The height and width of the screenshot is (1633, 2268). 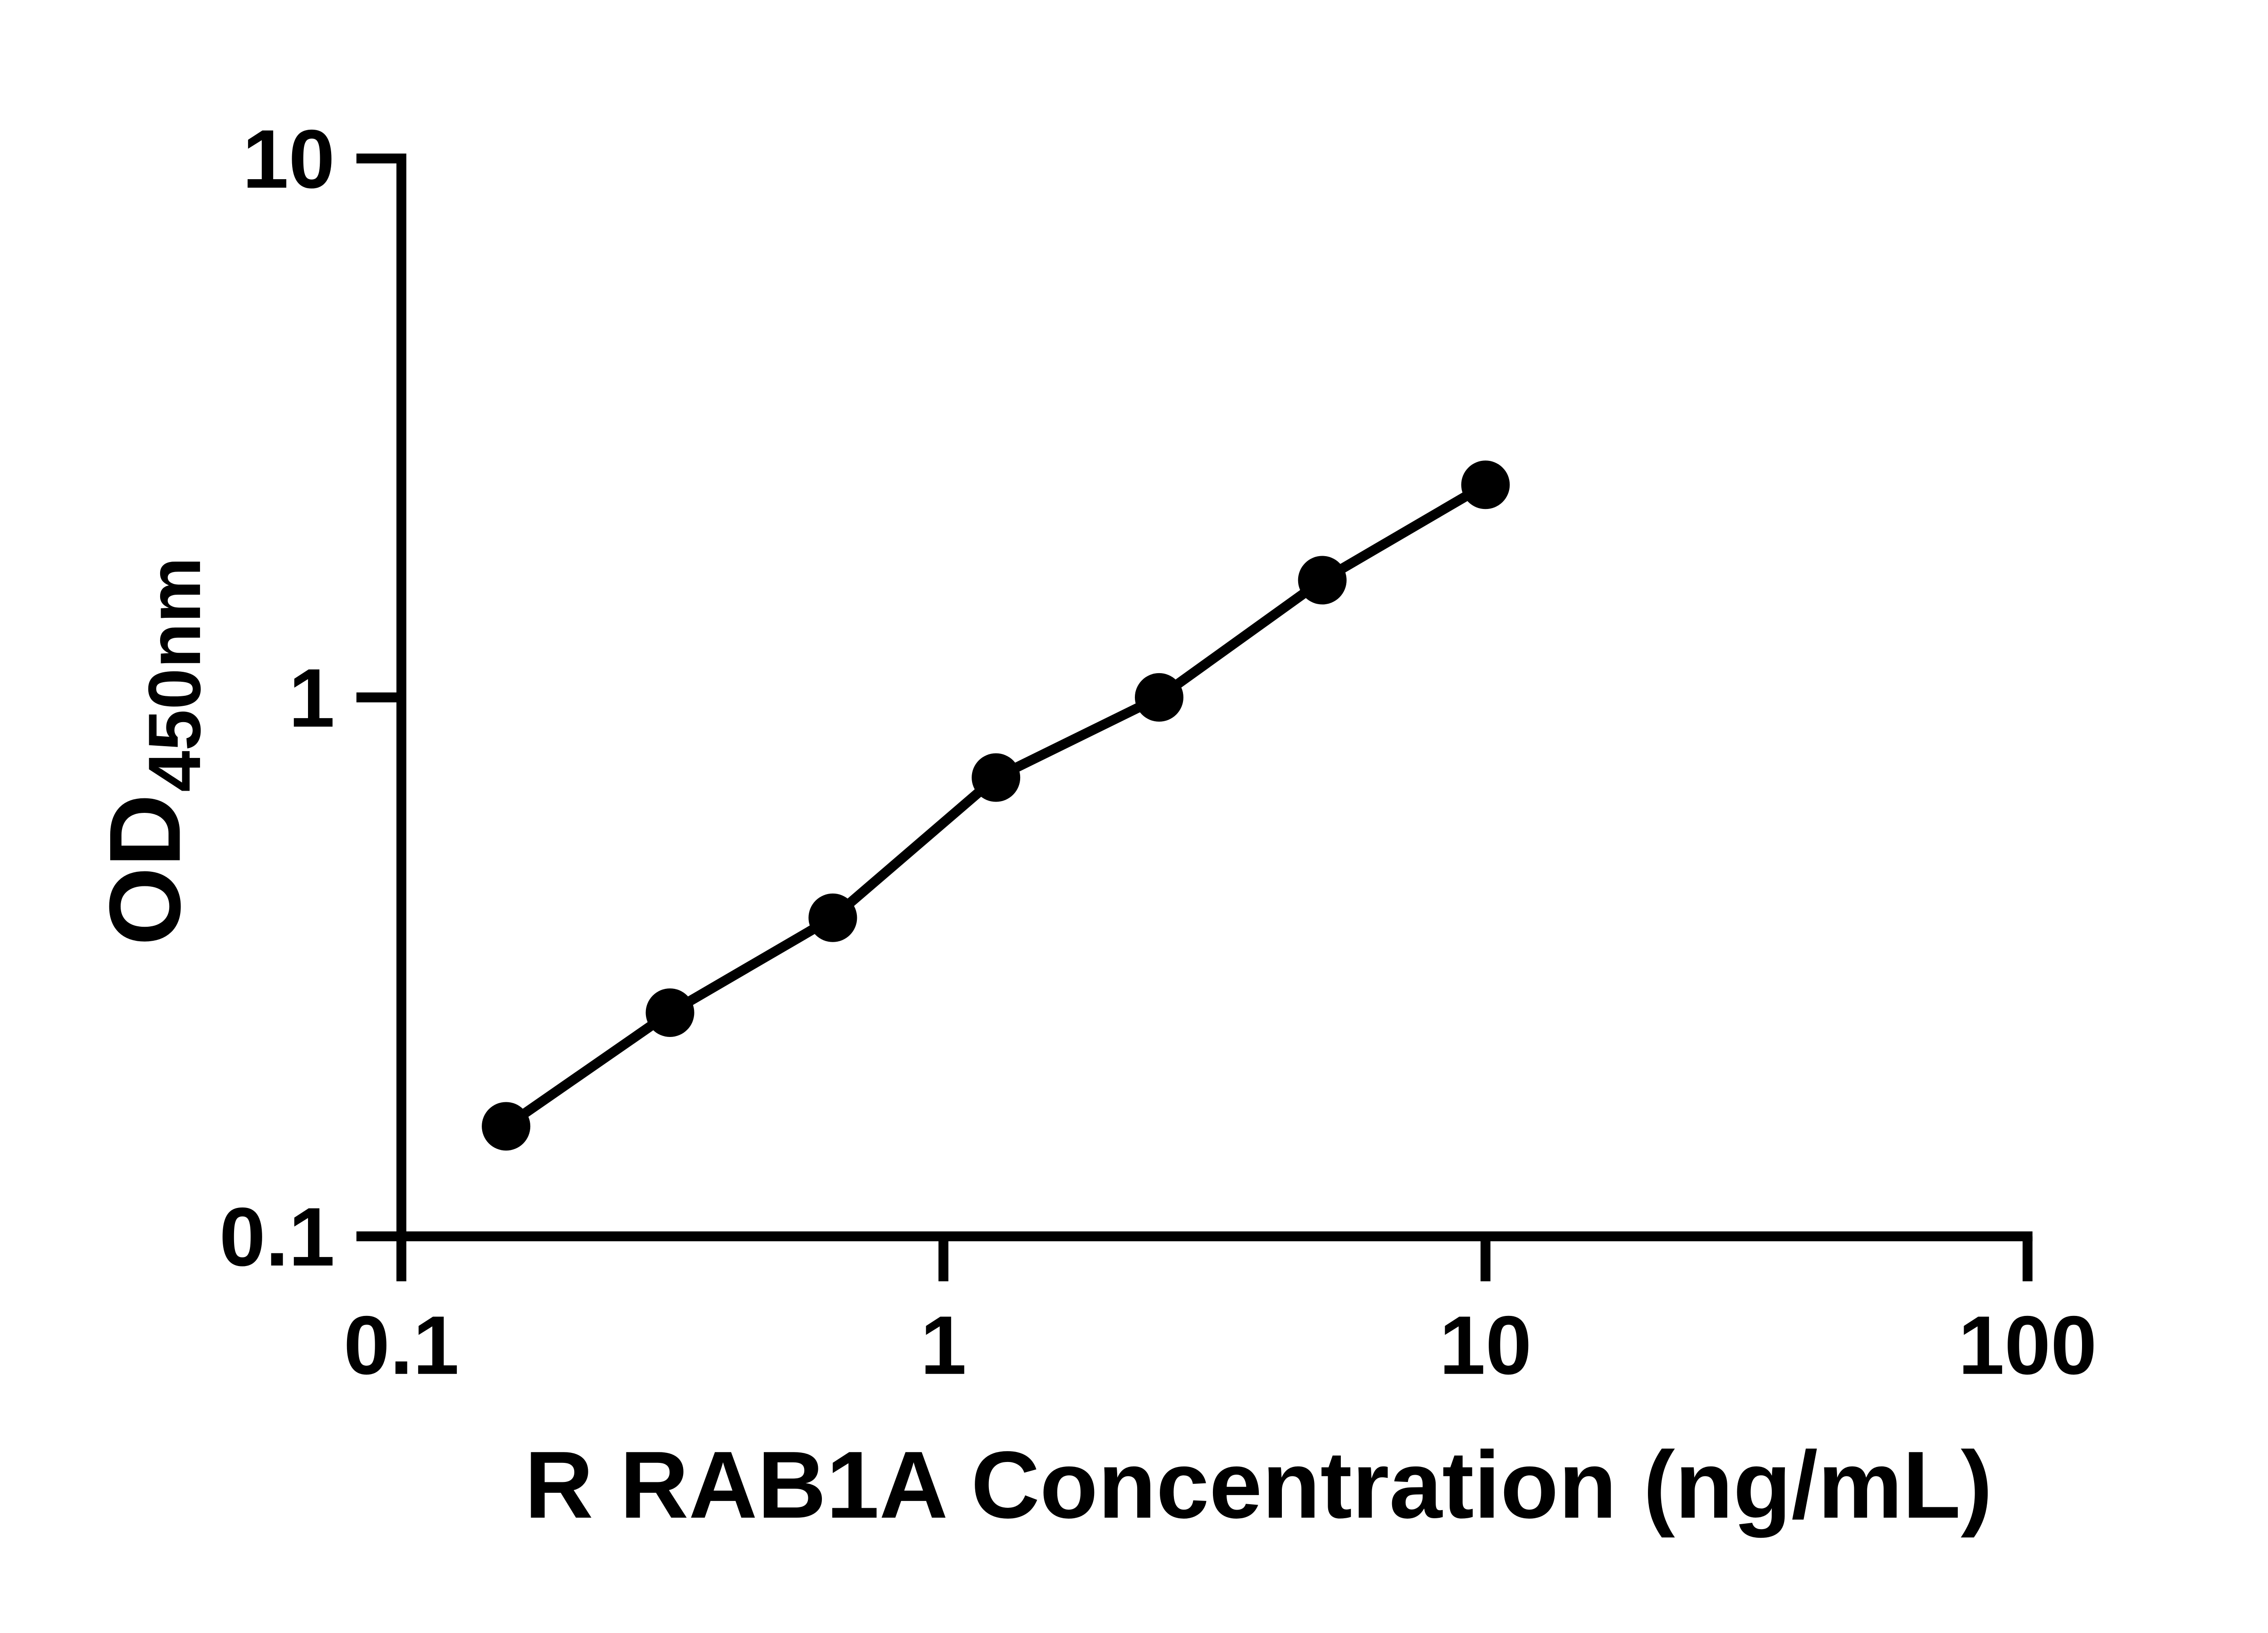 I want to click on y-axis-title-subscript: 450nm, so click(x=175, y=674).